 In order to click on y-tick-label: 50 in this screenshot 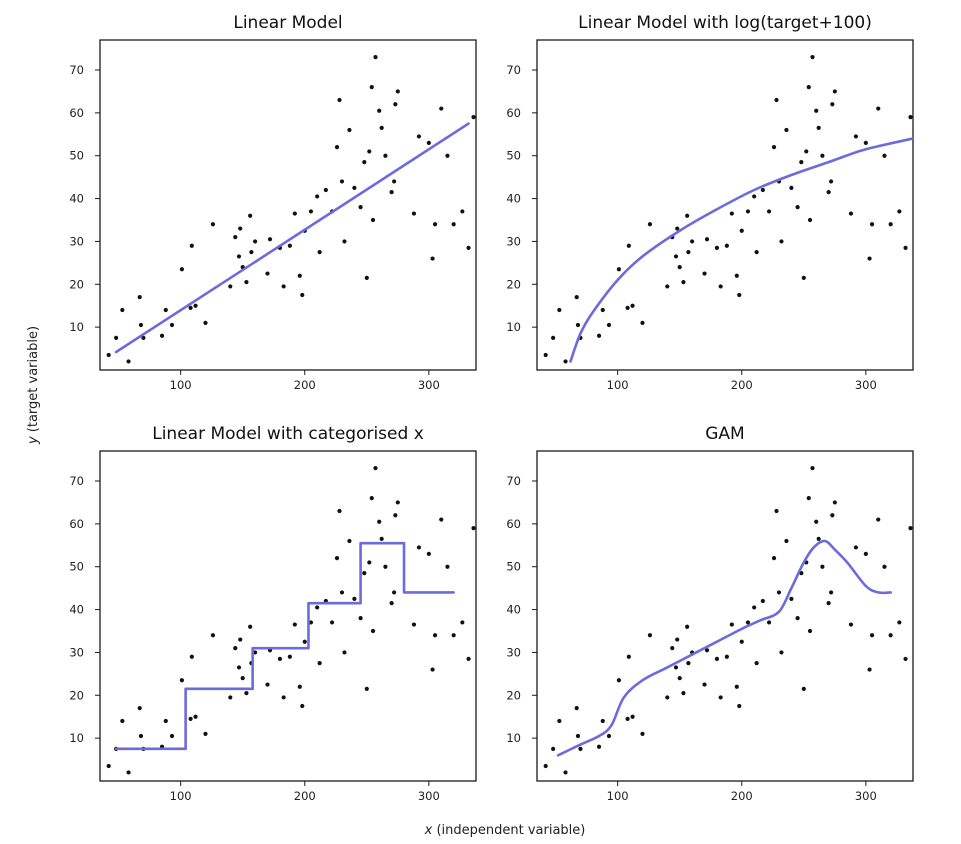, I will do `click(76, 567)`.